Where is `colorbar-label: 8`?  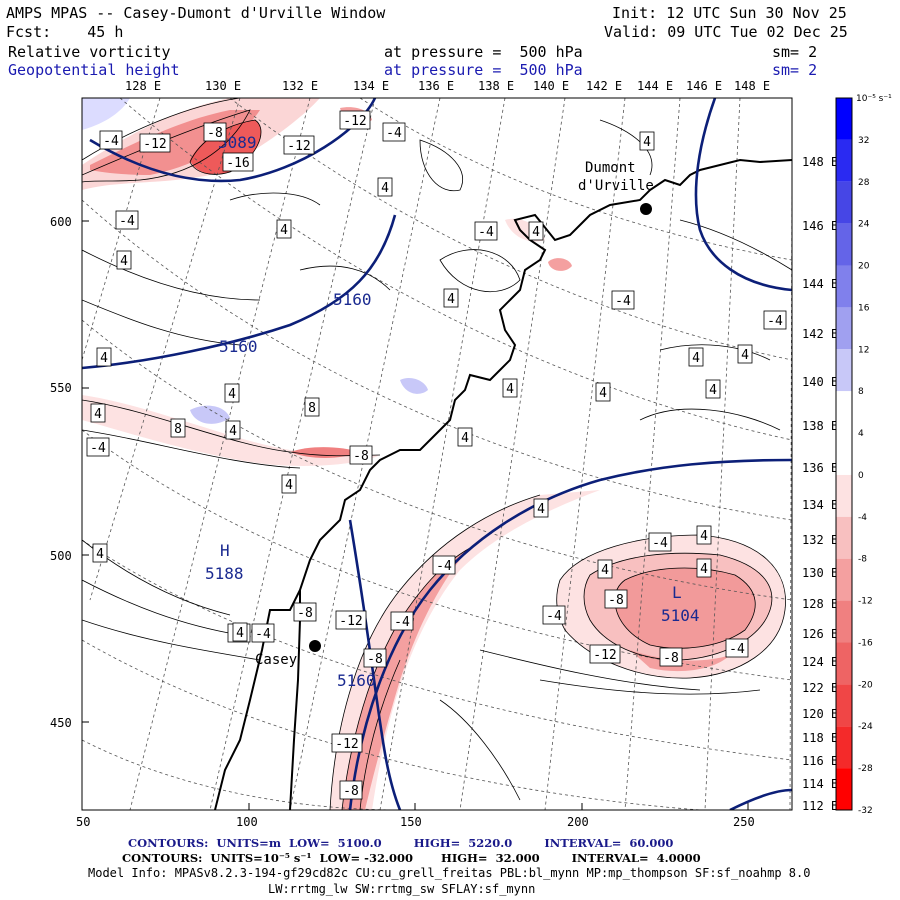 colorbar-label: 8 is located at coordinates (861, 392).